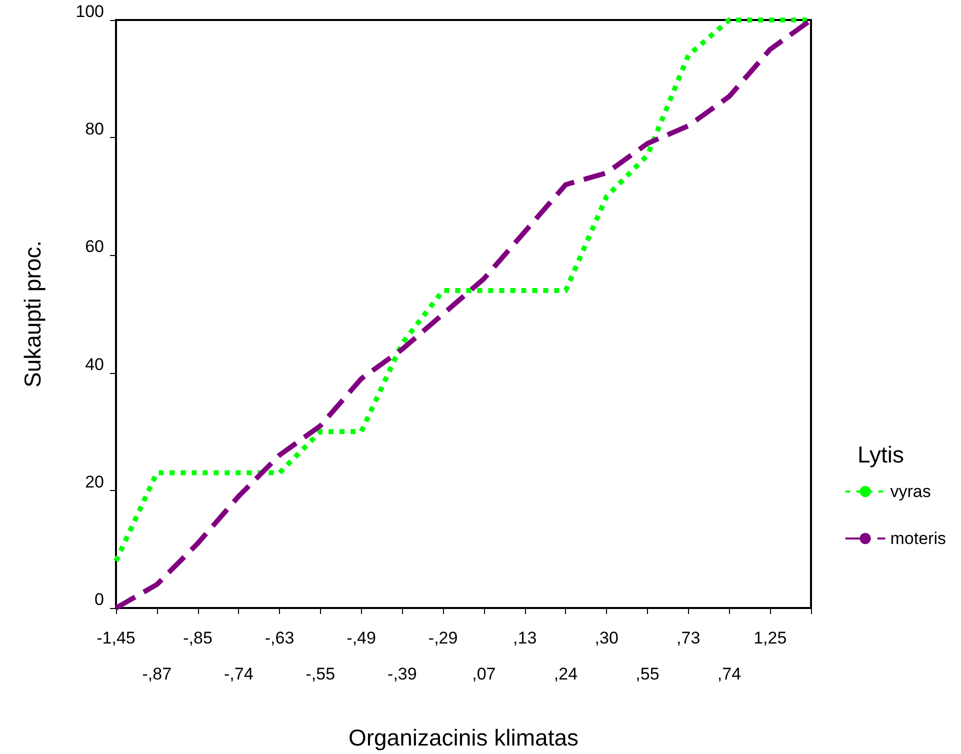 The width and height of the screenshot is (961, 754). I want to click on x-tick-label: -,39, so click(402, 674).